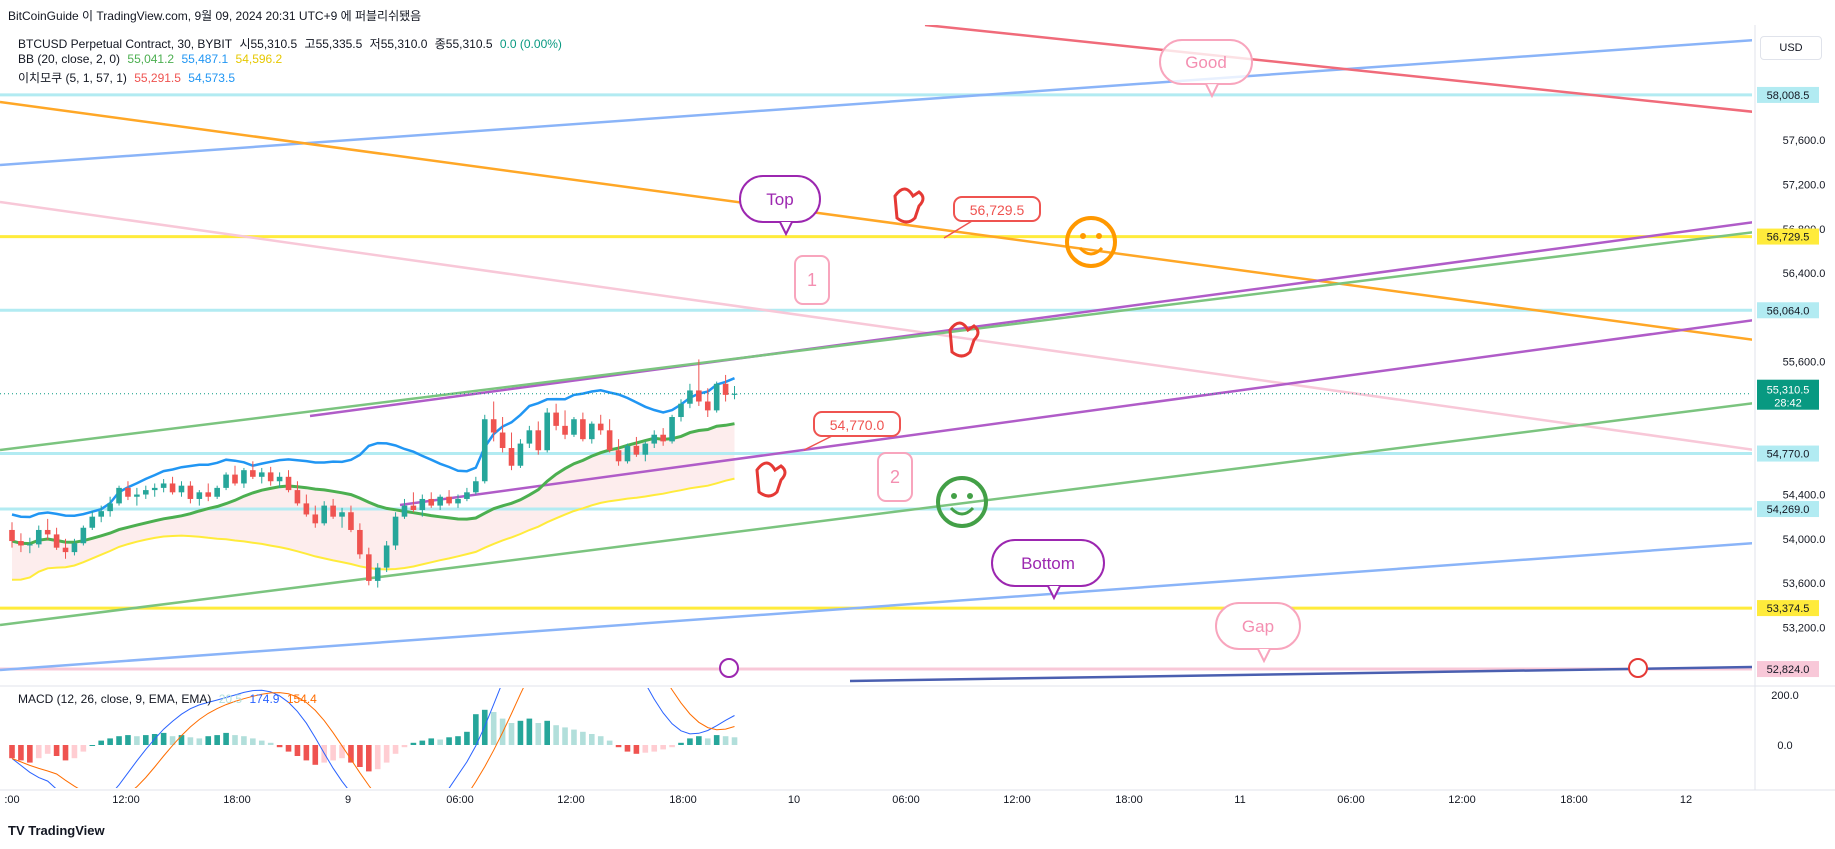 The image size is (1835, 849). I want to click on last-price-tag, so click(1788, 394).